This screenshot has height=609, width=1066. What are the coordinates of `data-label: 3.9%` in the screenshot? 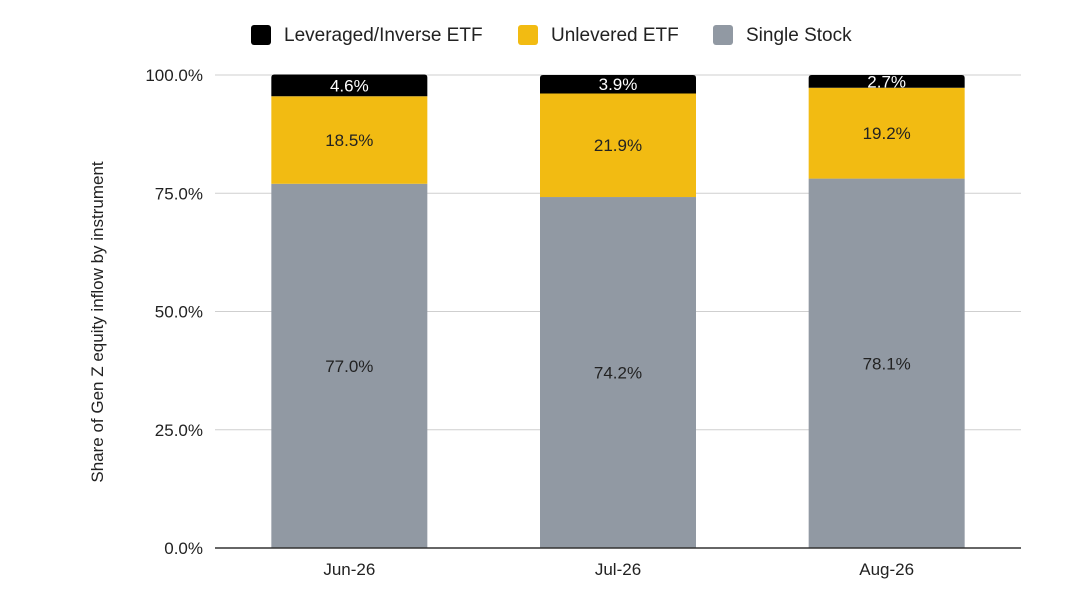 It's located at (618, 84).